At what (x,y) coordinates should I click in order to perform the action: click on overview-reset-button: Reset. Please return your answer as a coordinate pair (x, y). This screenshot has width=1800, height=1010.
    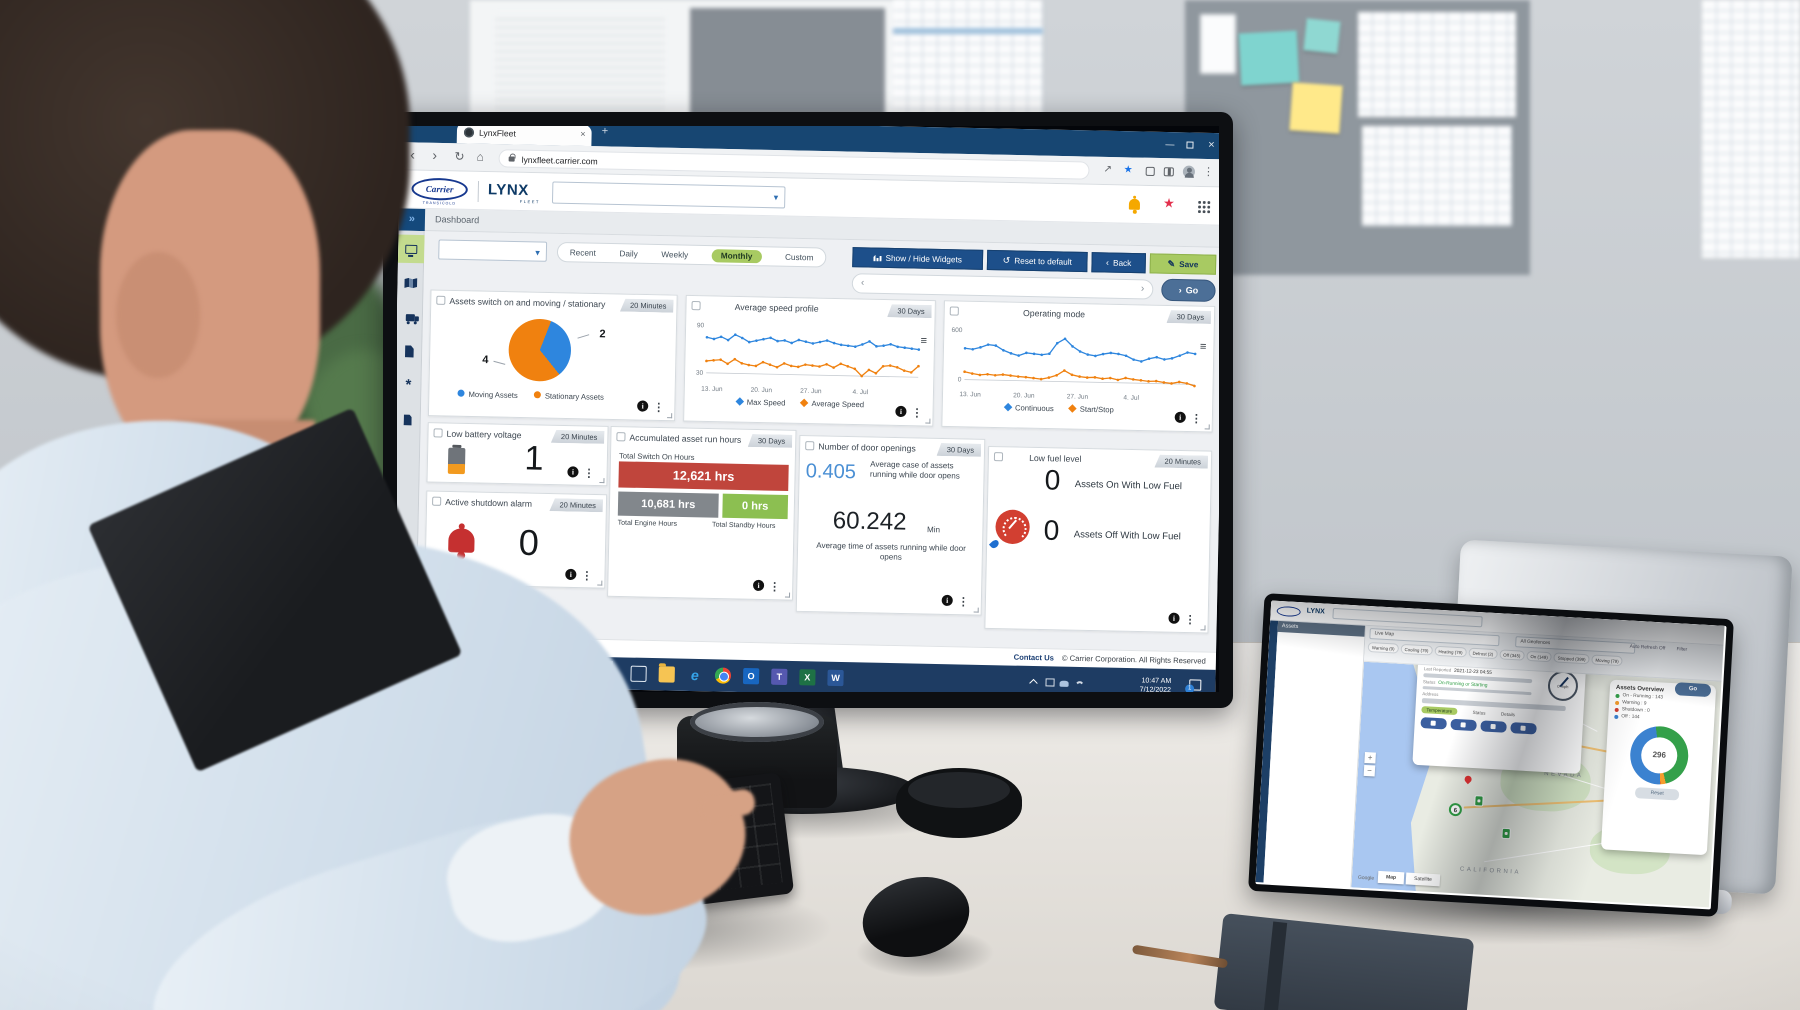
    Looking at the image, I should click on (1657, 794).